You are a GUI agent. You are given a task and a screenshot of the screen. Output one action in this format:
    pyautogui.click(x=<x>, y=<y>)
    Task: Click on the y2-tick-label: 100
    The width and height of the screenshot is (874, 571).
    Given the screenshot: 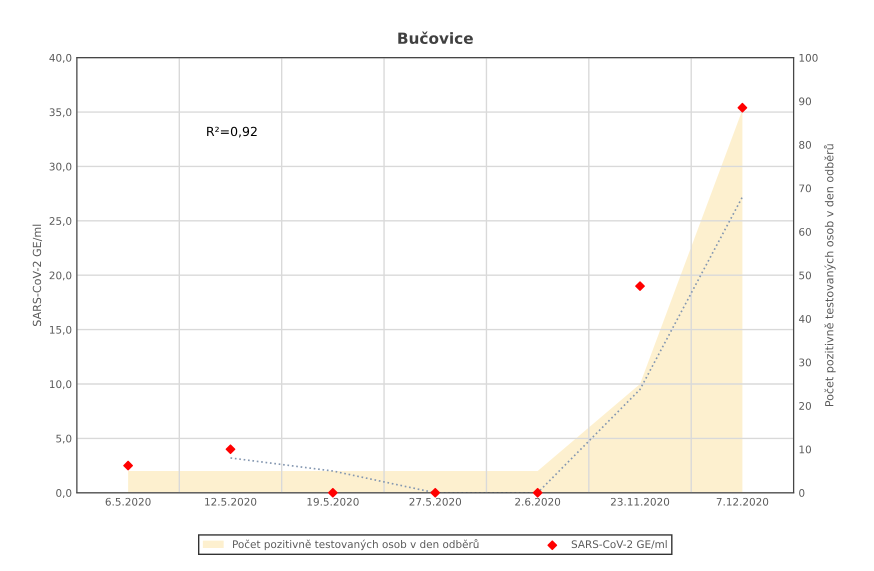 What is the action you would take?
    pyautogui.click(x=809, y=58)
    